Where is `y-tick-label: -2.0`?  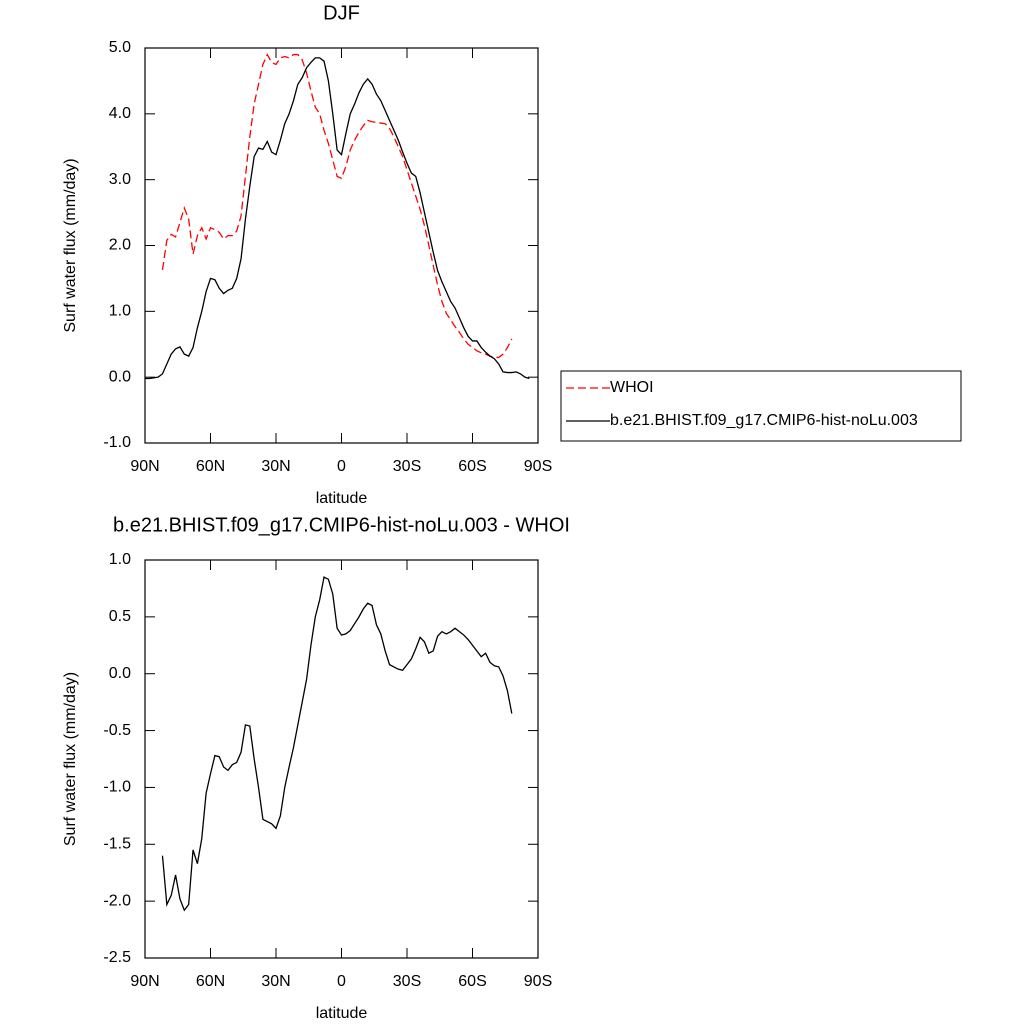
y-tick-label: -2.0 is located at coordinates (117, 900).